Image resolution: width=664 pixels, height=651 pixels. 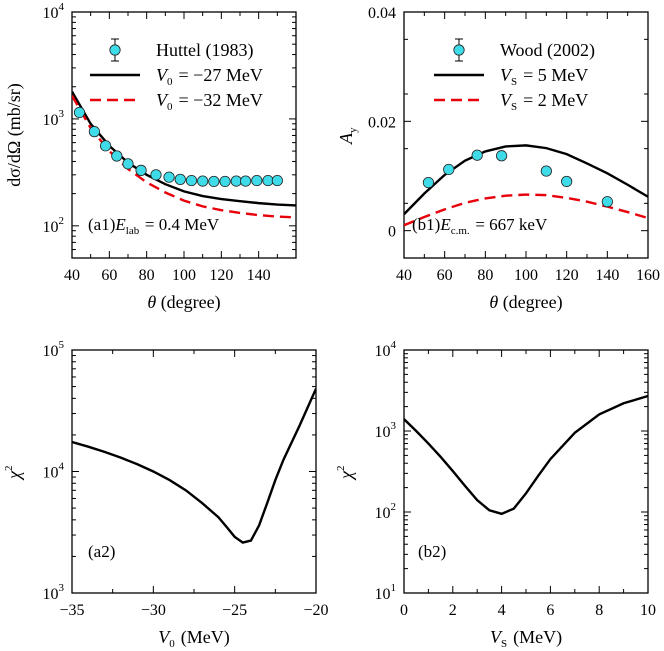 I want to click on legend-label: V0 = −32 MeV, so click(x=209, y=101).